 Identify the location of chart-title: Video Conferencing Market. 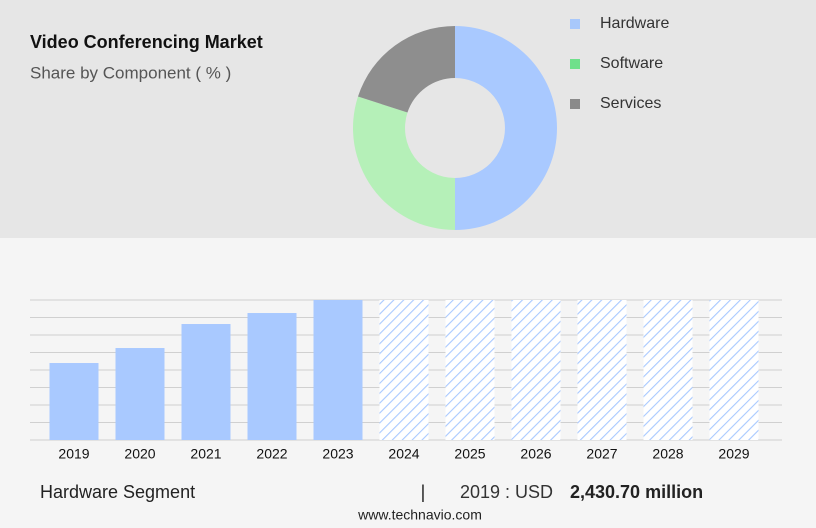
(146, 42).